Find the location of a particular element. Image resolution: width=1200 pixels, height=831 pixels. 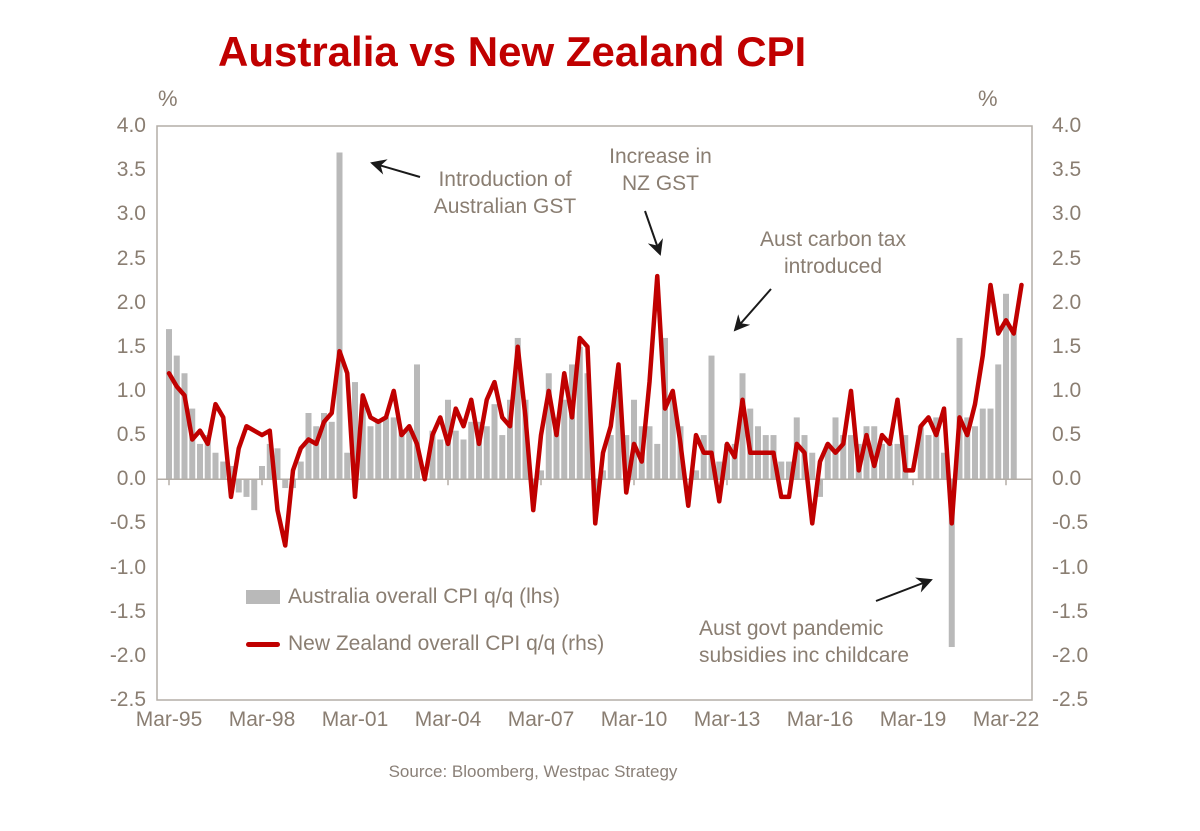

arrow-carbon-tax is located at coordinates (752, 310).